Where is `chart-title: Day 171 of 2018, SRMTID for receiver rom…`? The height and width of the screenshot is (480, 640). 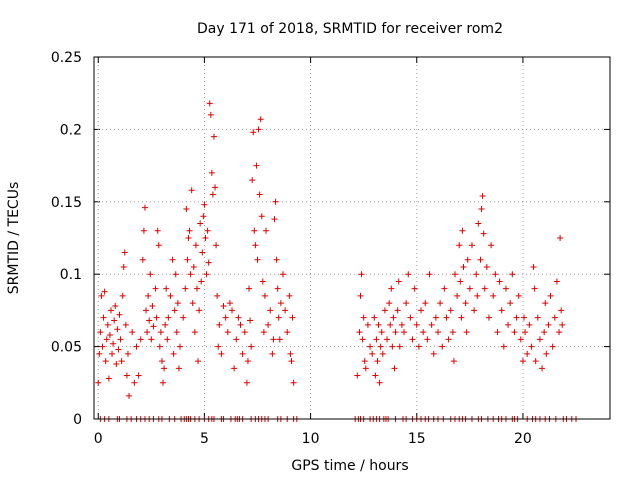
chart-title: Day 171 of 2018, SRMTID for receiver rom… is located at coordinates (350, 29).